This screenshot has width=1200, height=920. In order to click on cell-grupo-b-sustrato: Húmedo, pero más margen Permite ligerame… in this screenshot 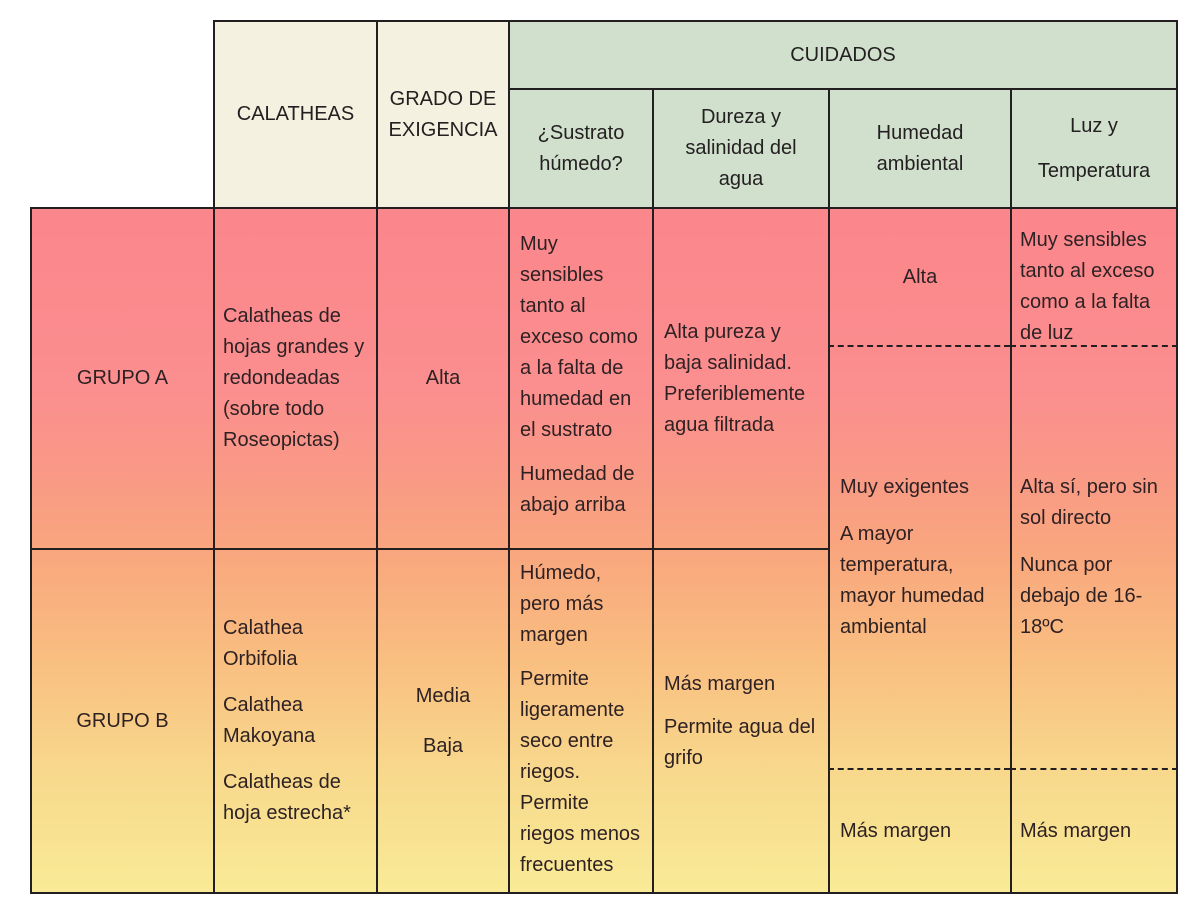, I will do `click(580, 721)`.